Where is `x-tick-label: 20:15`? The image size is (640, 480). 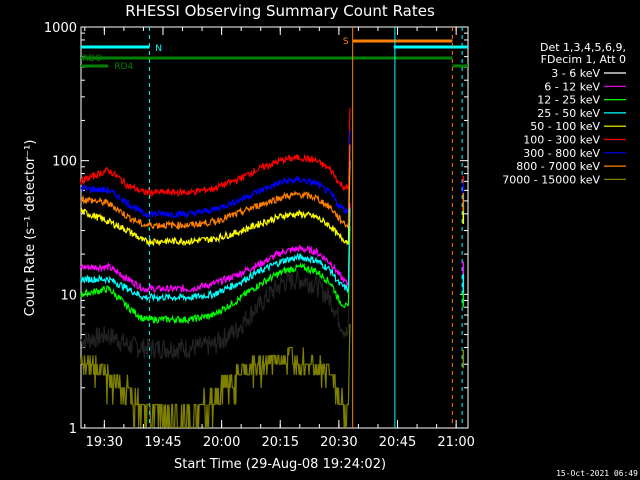 x-tick-label: 20:15 is located at coordinates (280, 442).